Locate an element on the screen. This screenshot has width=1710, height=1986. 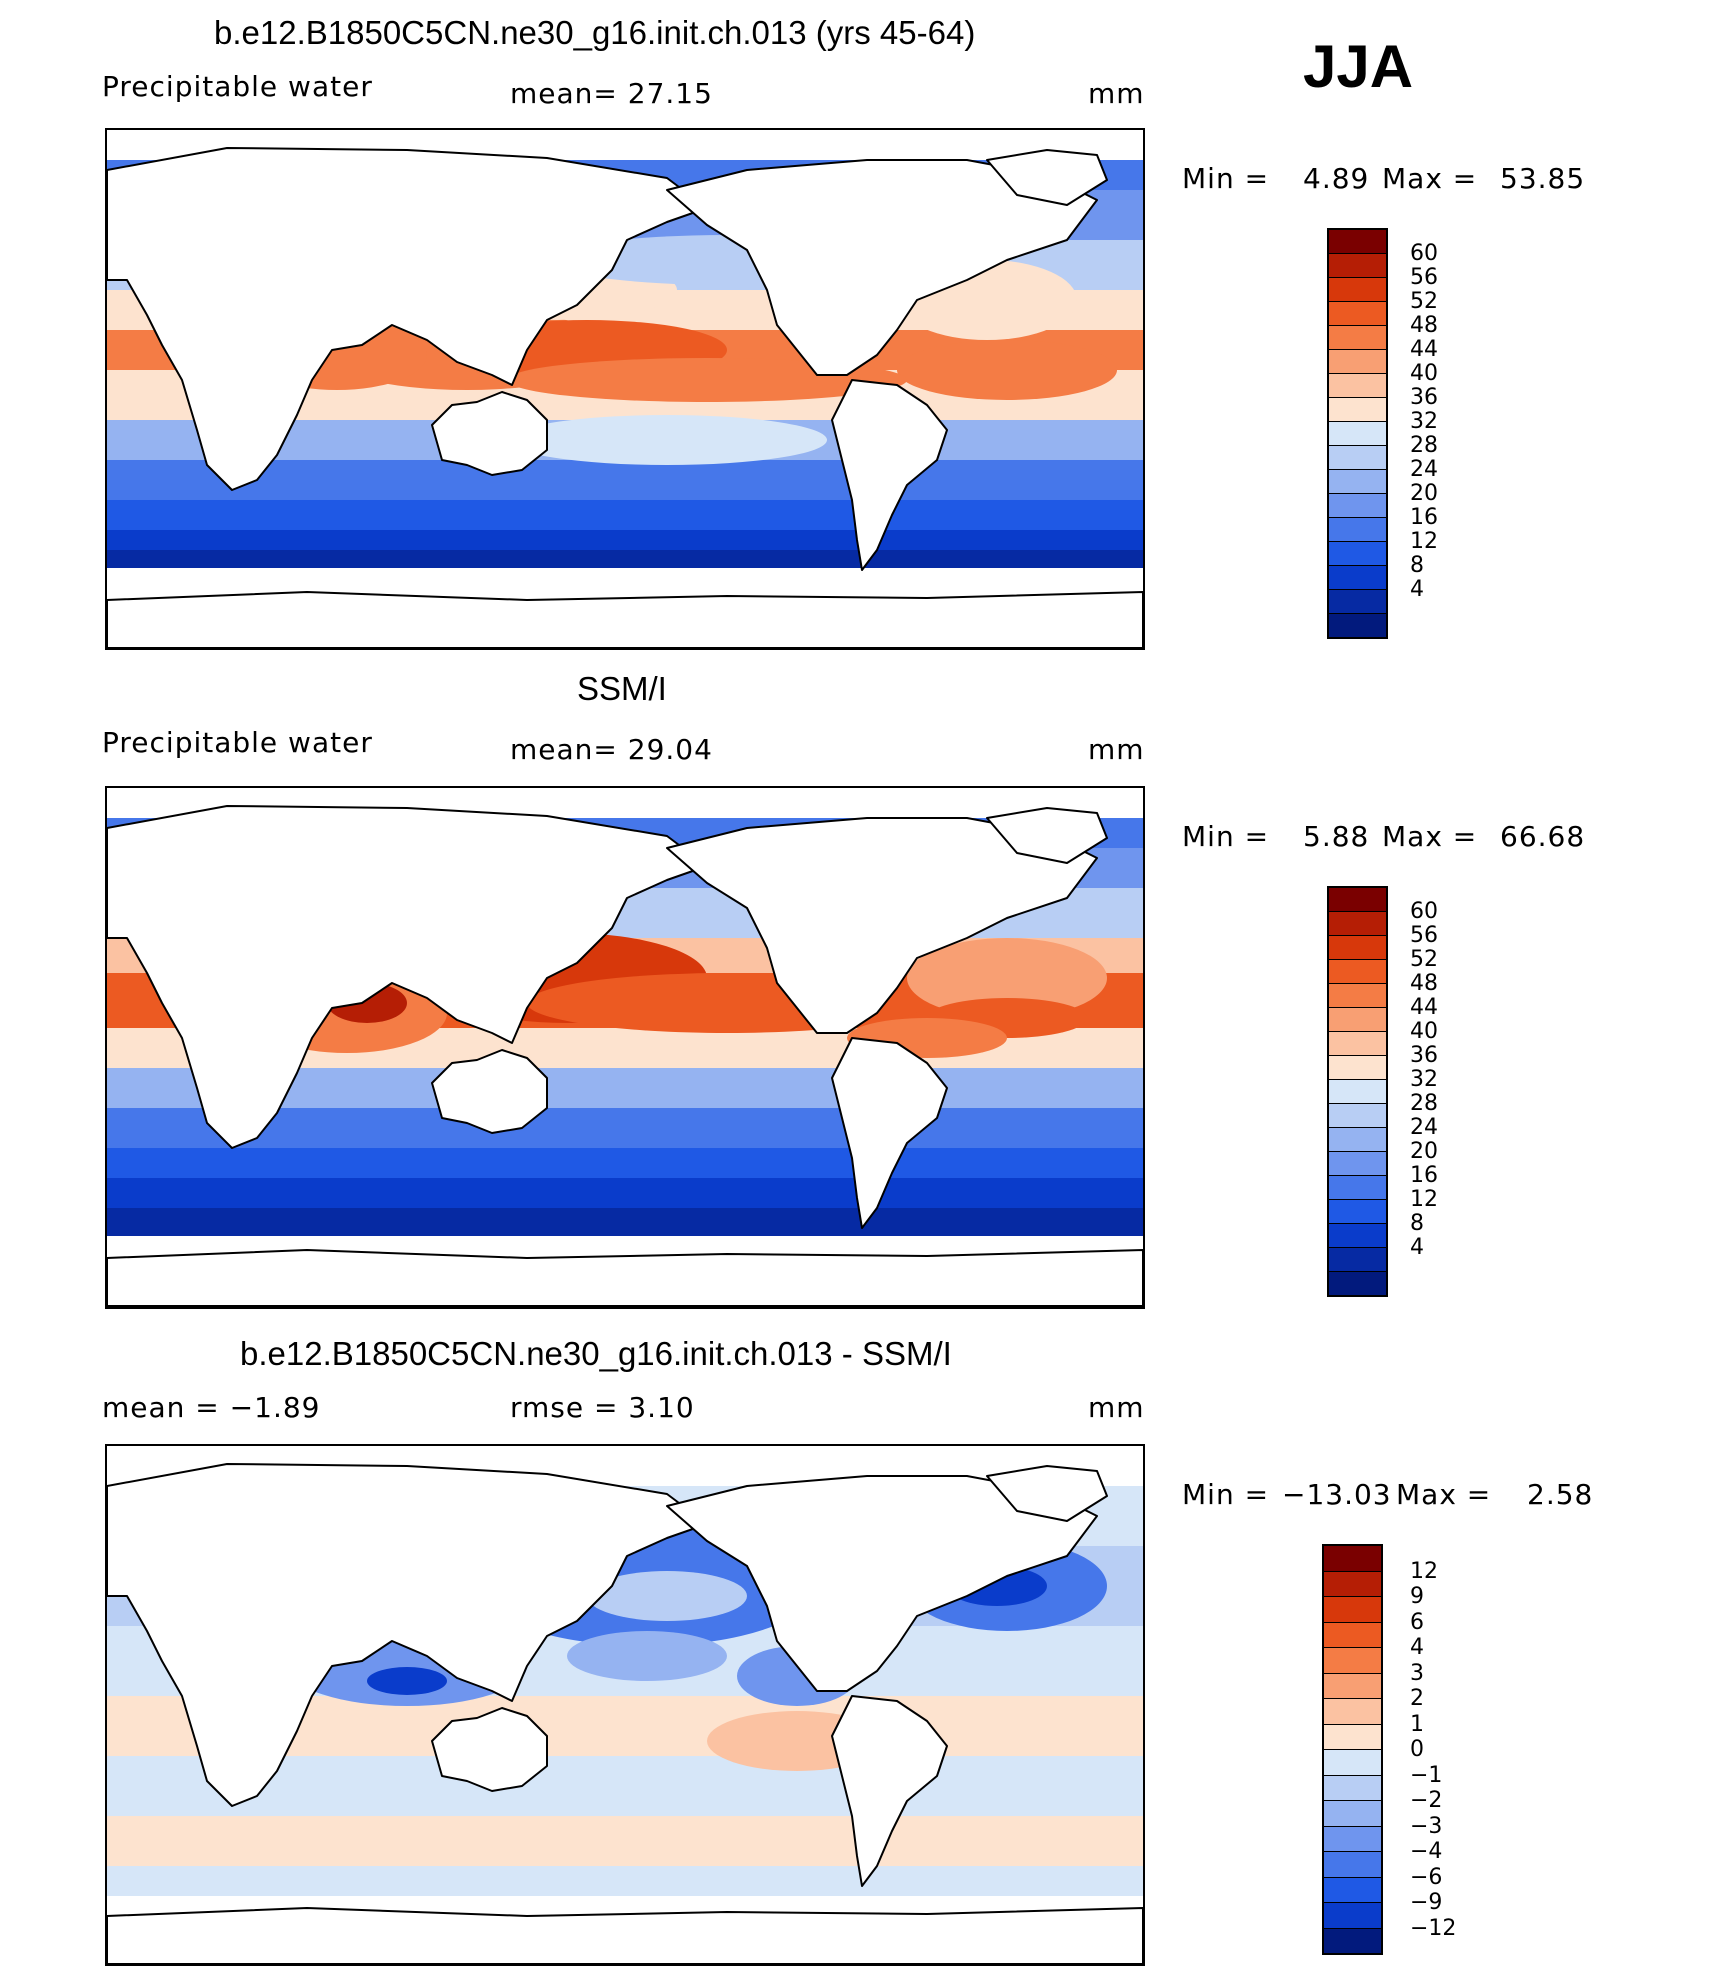
panel-2-colorbar is located at coordinates (1357, 1091).